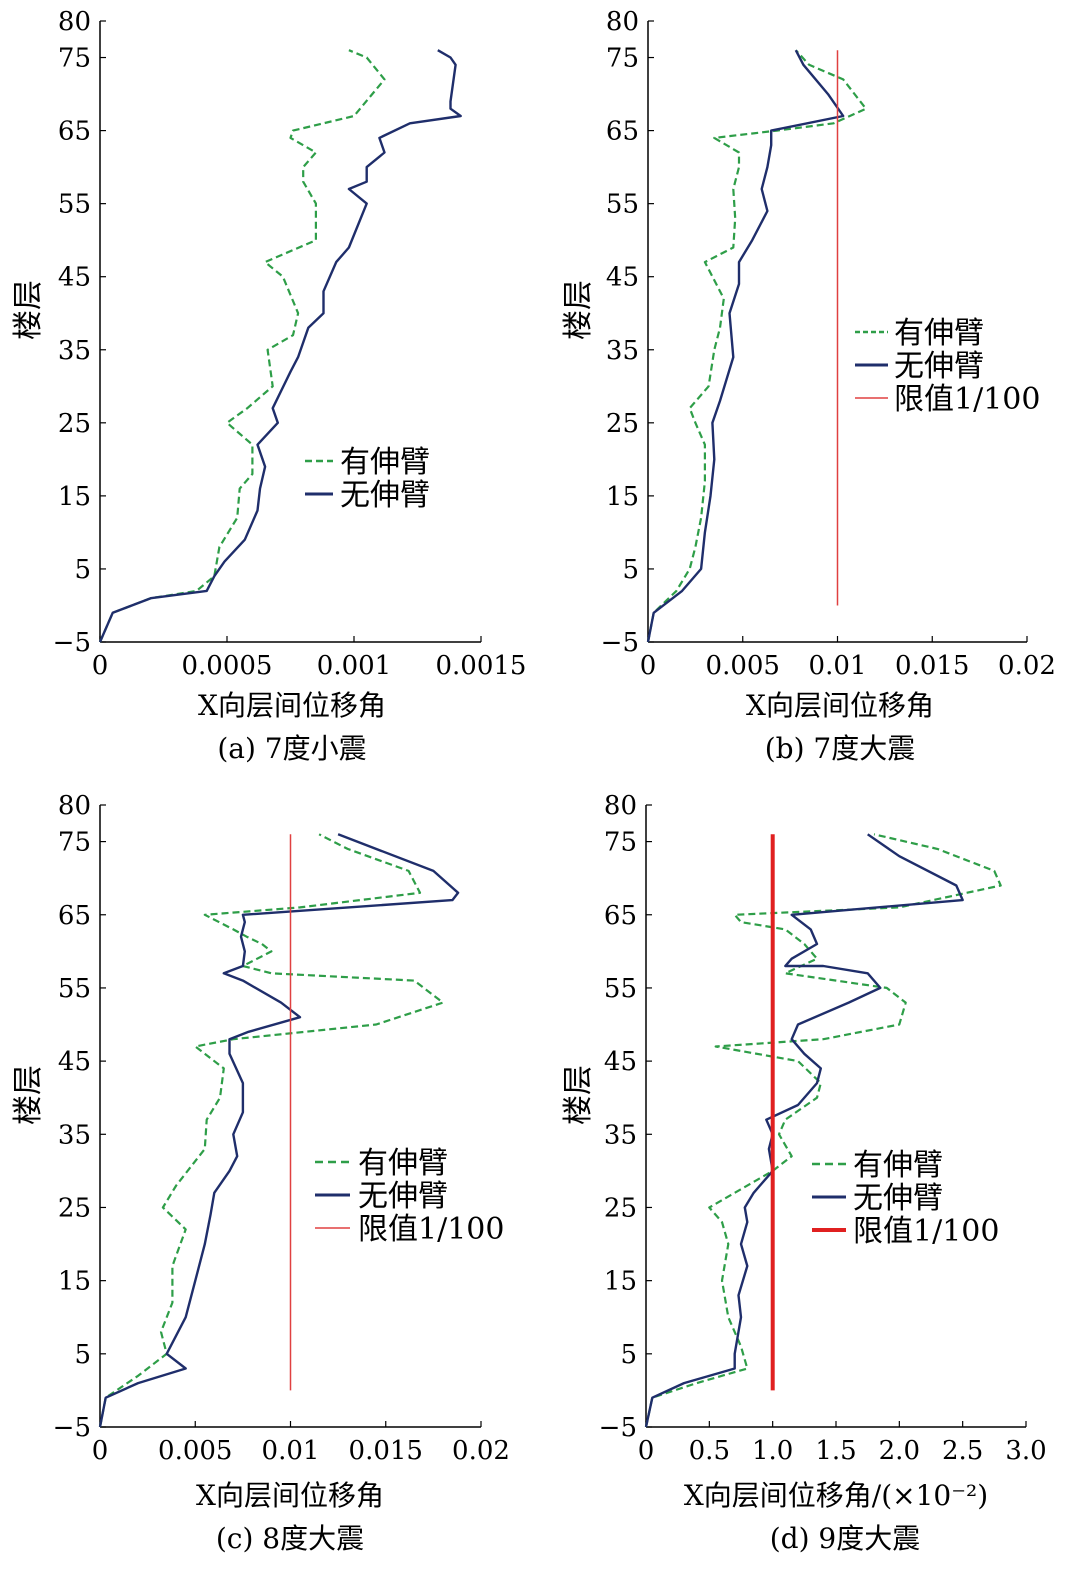 Image resolution: width=1080 pixels, height=1588 pixels. What do you see at coordinates (630, 570) in the screenshot?
I see `y-tick-label-b: 5` at bounding box center [630, 570].